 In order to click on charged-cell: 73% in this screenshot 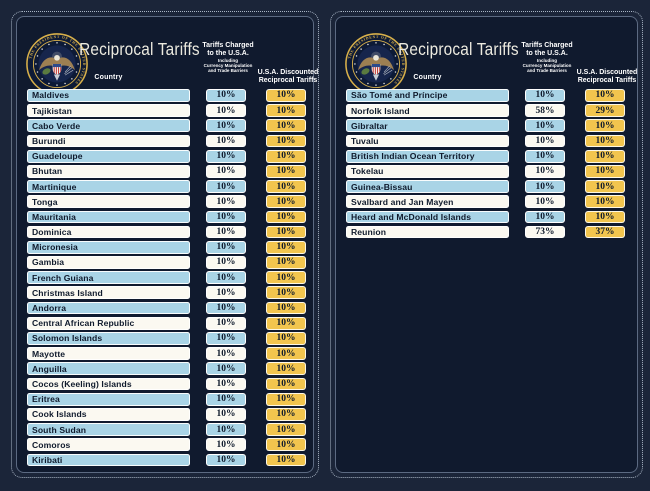, I will do `click(545, 232)`.